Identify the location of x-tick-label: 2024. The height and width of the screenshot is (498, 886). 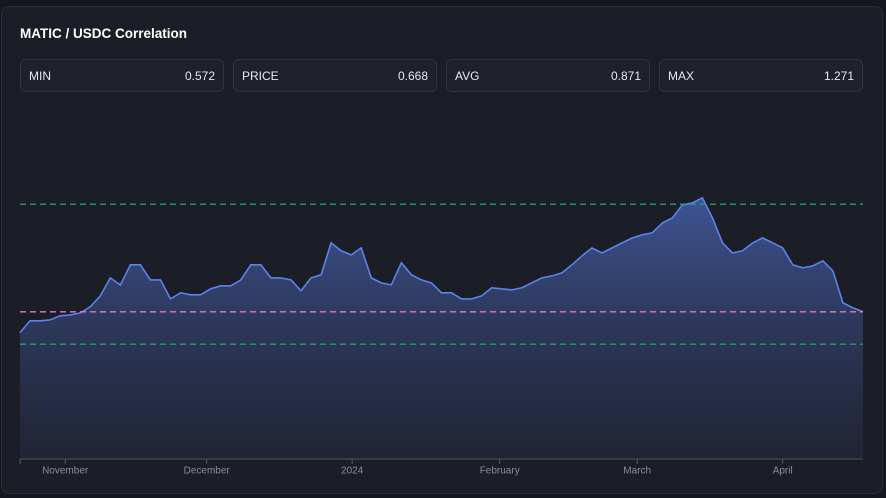
(352, 471).